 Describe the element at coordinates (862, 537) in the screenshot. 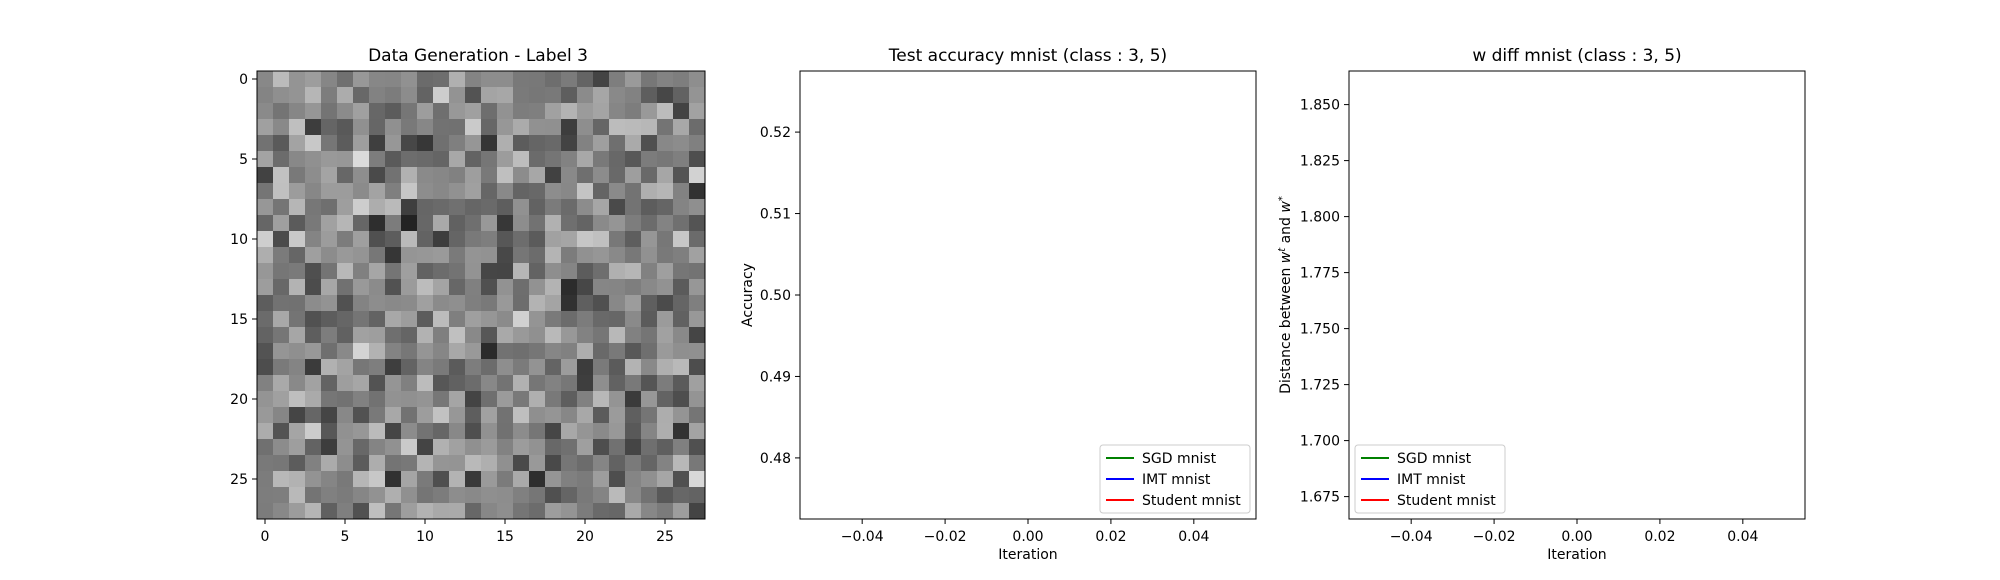

I see `accuracy-xtick-label: −0.04` at that location.